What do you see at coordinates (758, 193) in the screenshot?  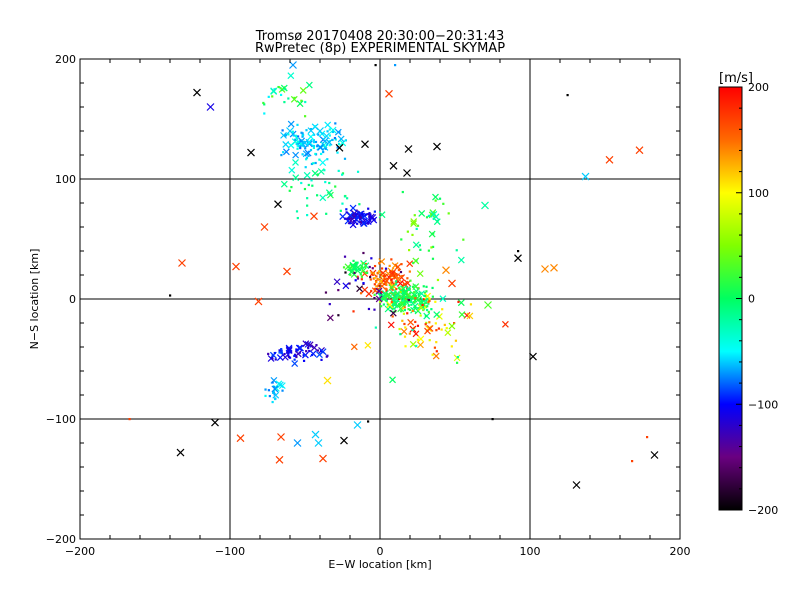 I see `colorbar-tick-label: 100` at bounding box center [758, 193].